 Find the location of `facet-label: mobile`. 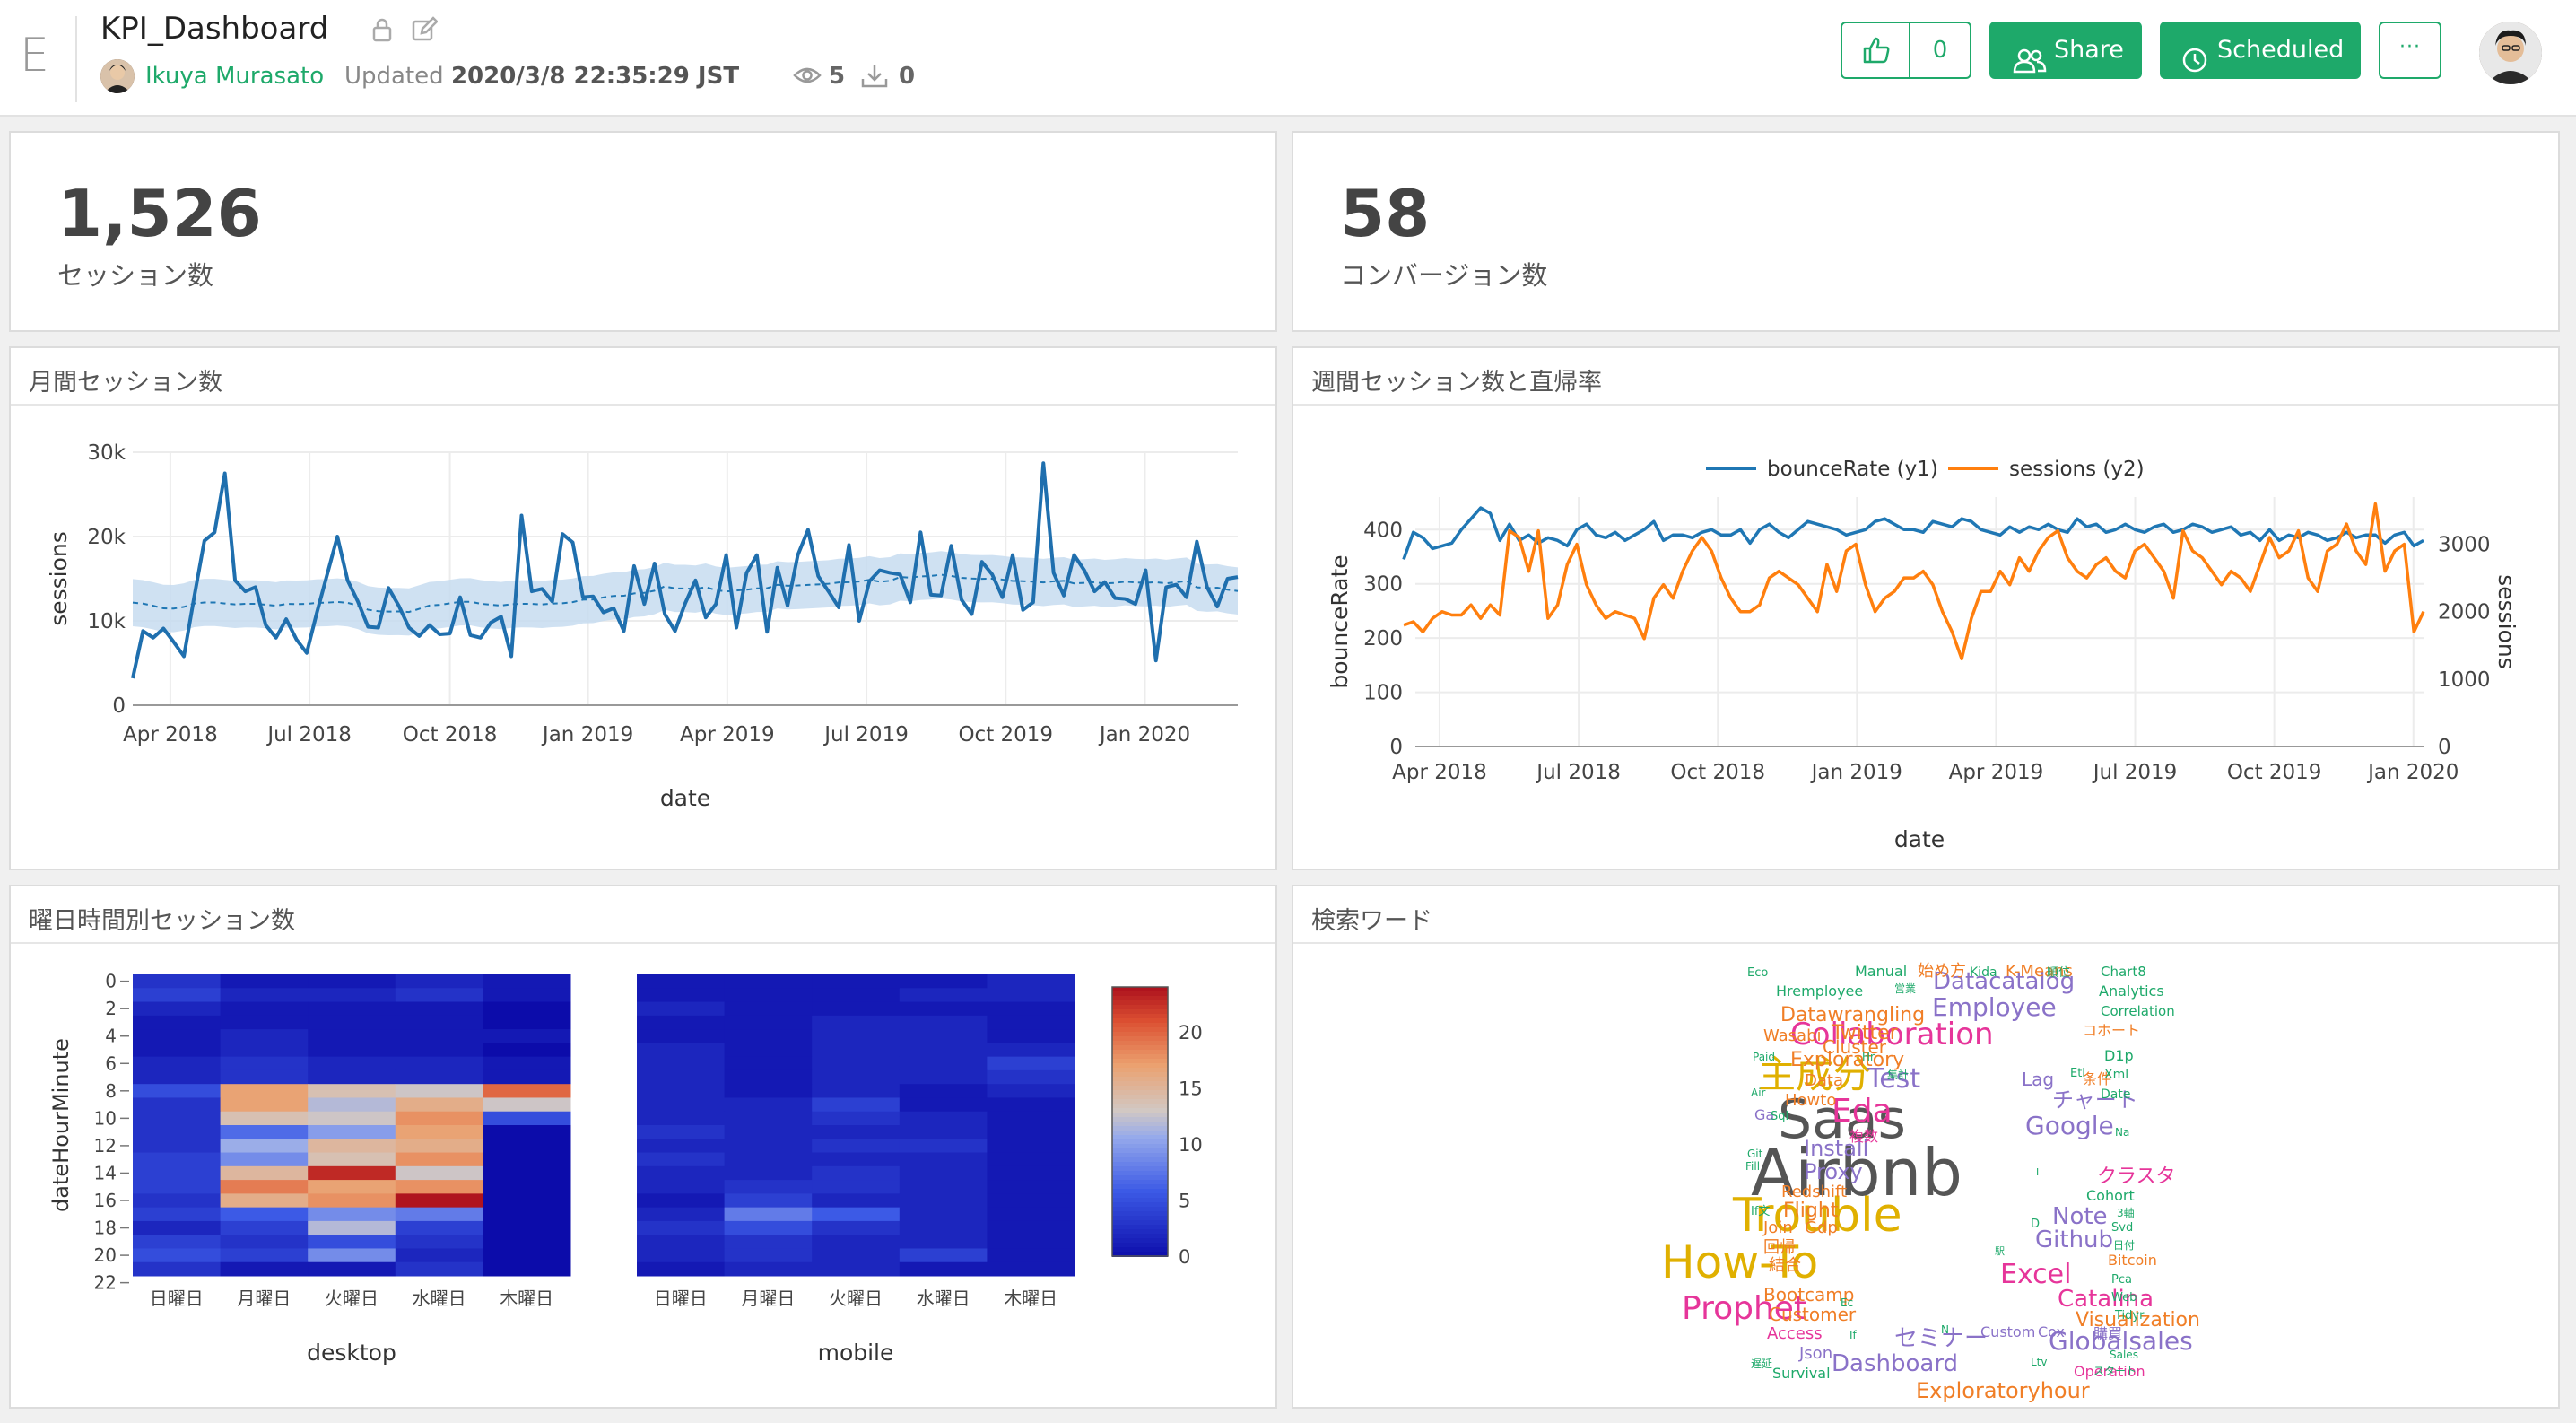

facet-label: mobile is located at coordinates (856, 1353).